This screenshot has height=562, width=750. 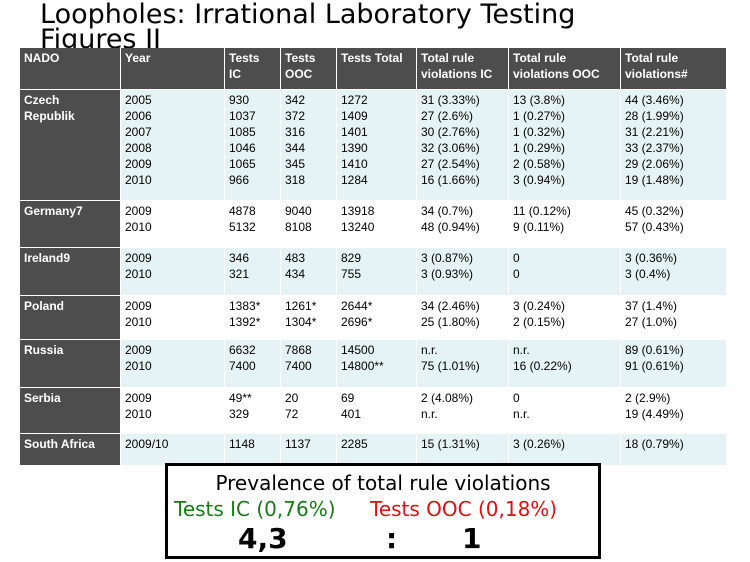 I want to click on summary-heading: Prevalence of total rule violations, so click(x=383, y=483).